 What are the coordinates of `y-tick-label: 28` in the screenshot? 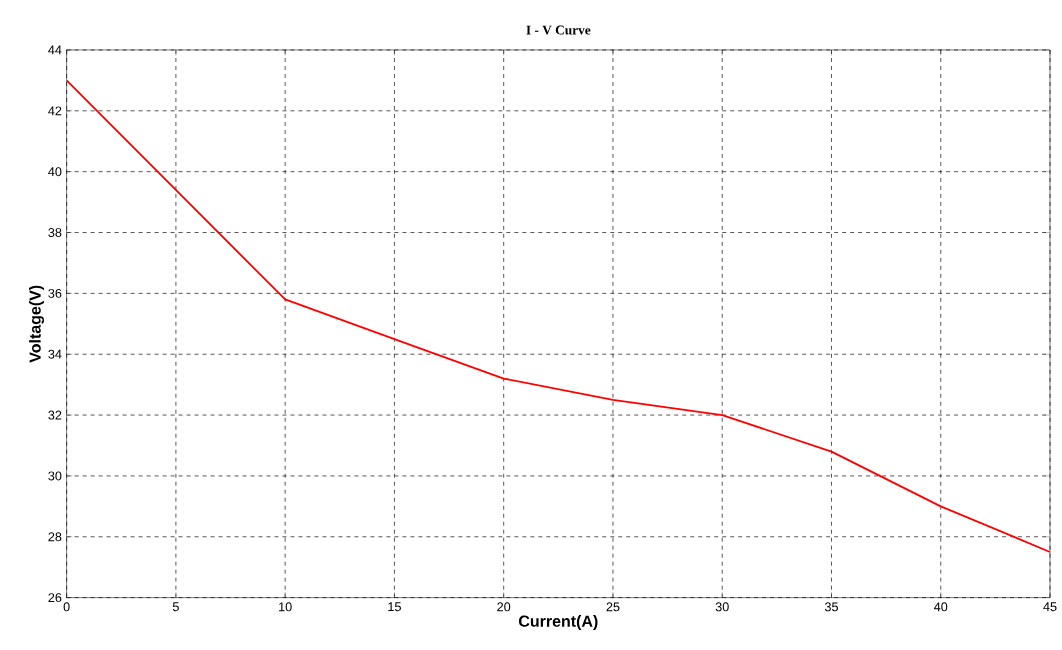 It's located at (55, 537).